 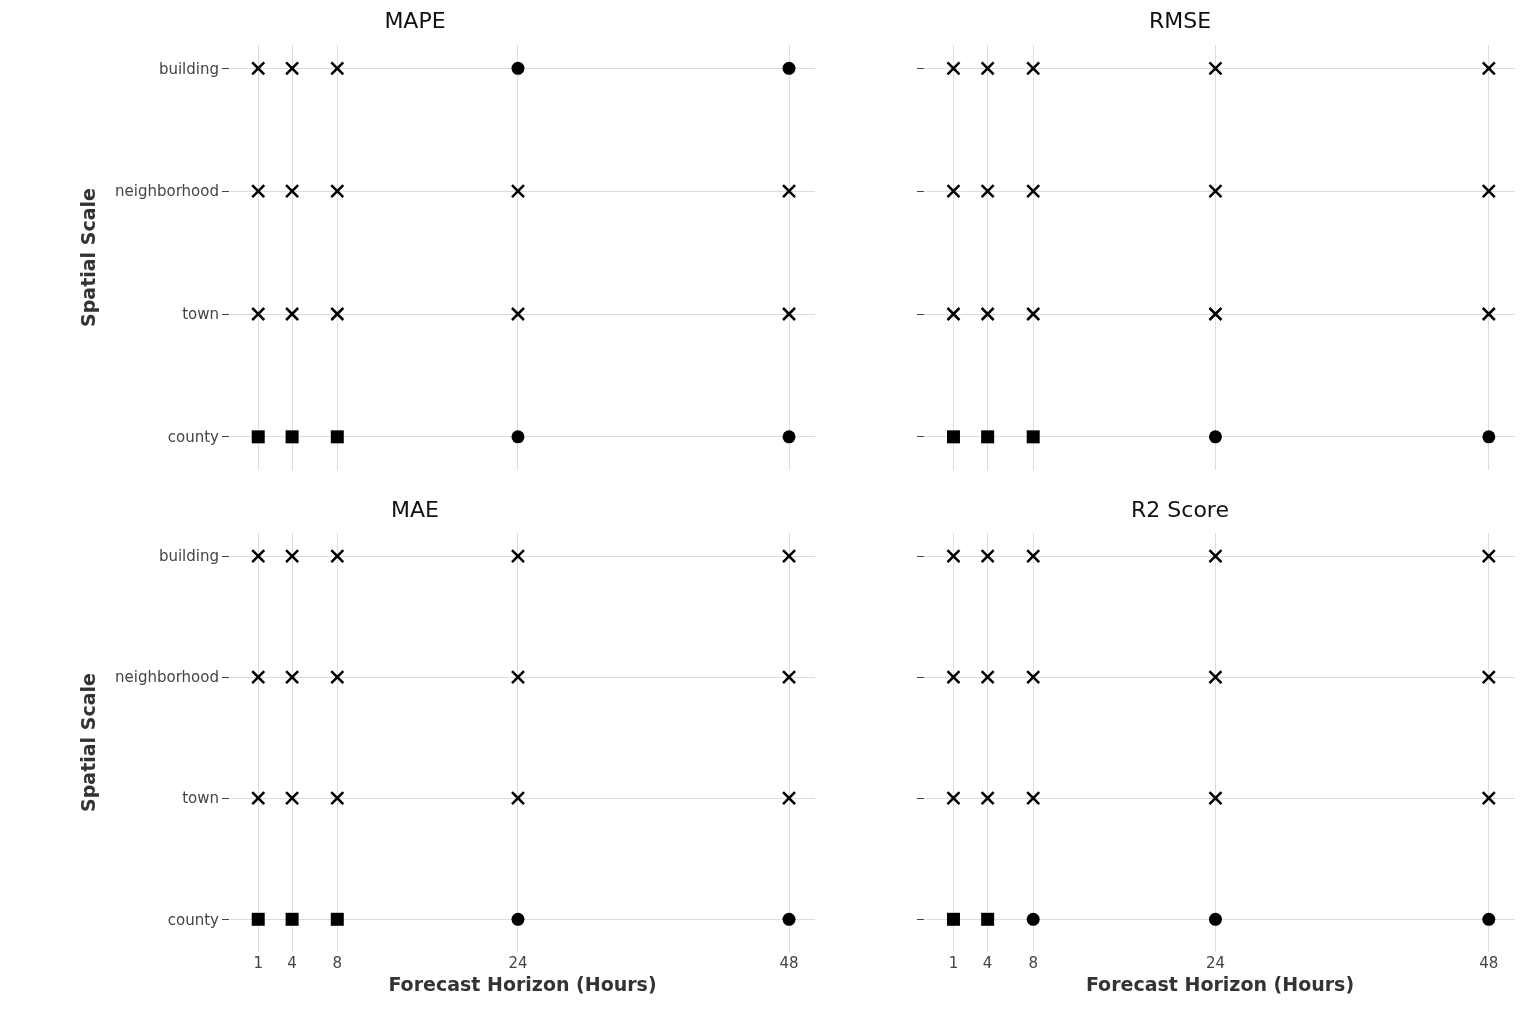 I want to click on chart-title: MAPE, so click(x=415, y=20).